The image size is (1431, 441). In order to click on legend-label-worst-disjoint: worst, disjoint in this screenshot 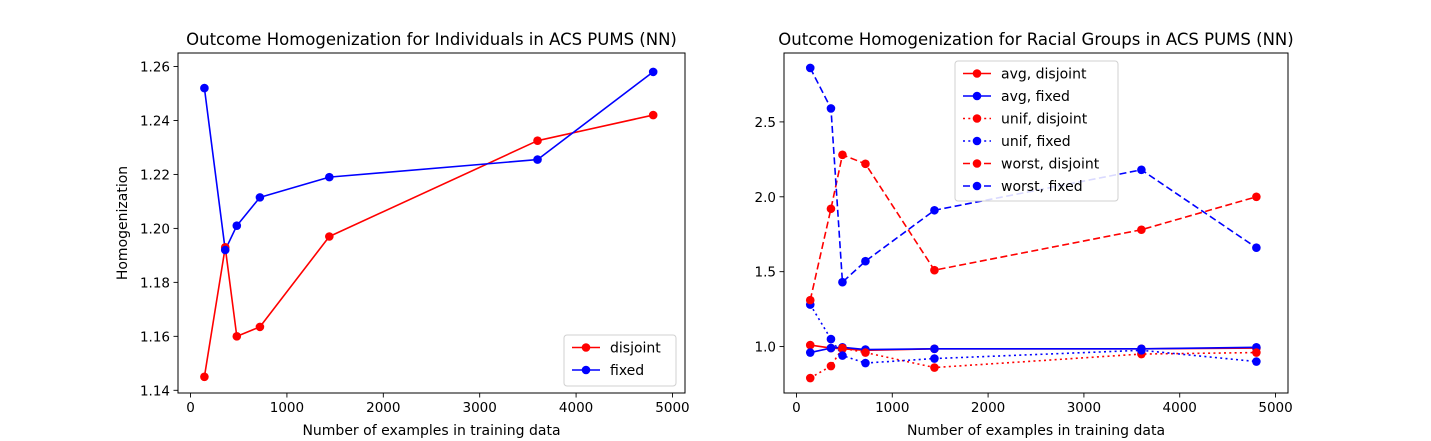, I will do `click(1050, 165)`.